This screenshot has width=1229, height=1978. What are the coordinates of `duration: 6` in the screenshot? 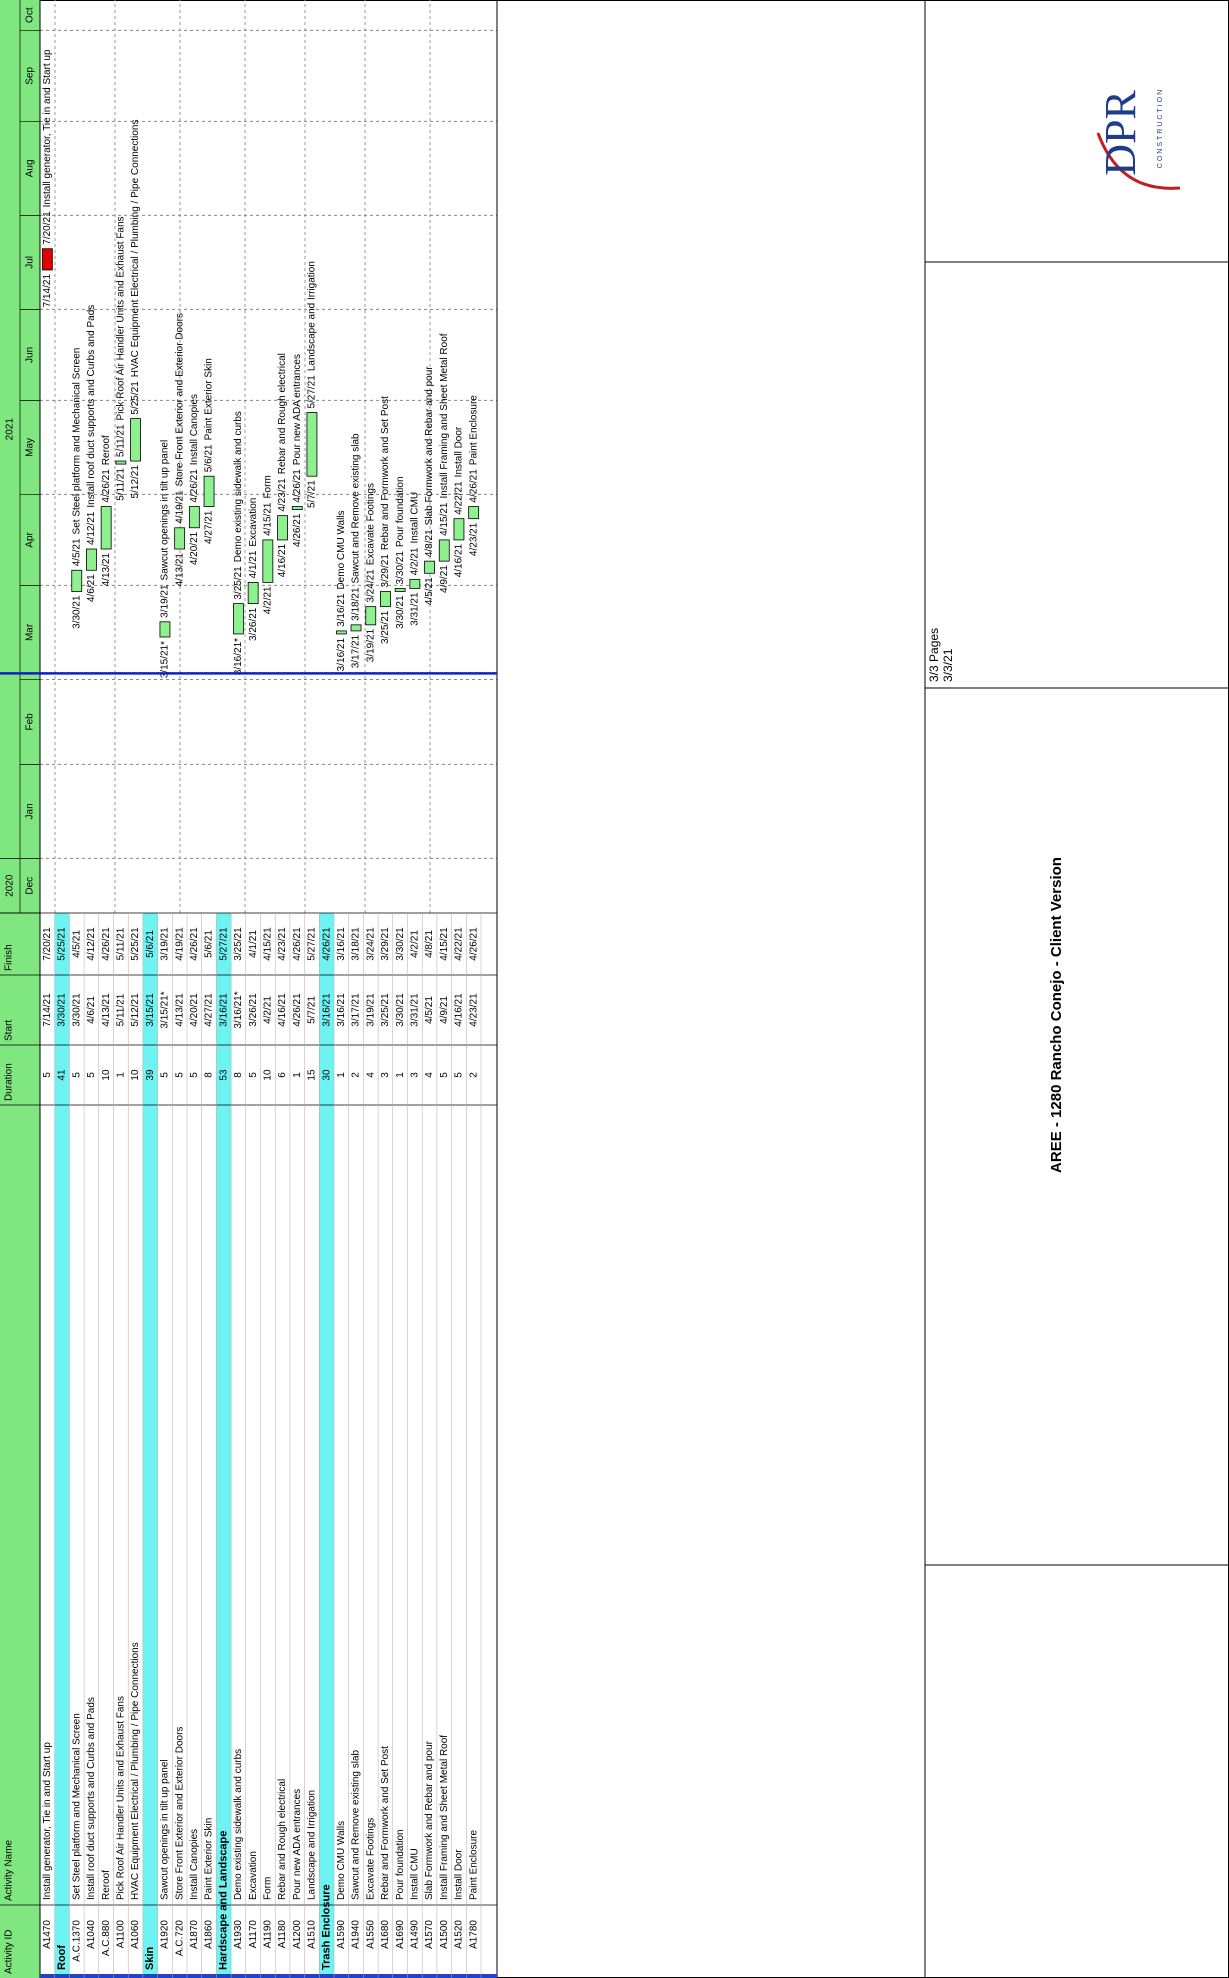 It's located at (282, 1075).